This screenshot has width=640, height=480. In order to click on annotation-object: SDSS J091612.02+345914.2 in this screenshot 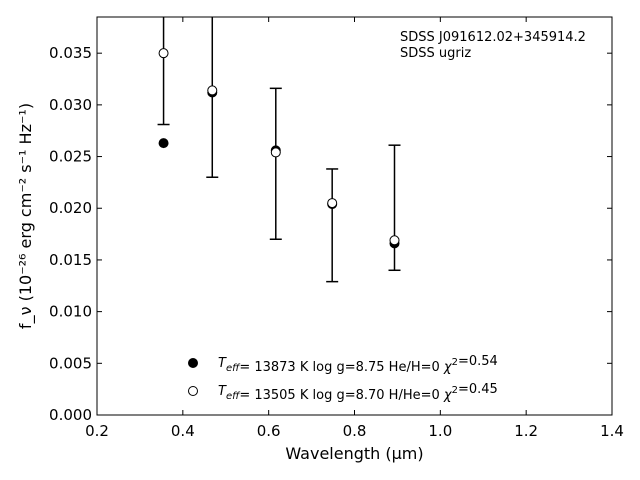, I will do `click(493, 37)`.